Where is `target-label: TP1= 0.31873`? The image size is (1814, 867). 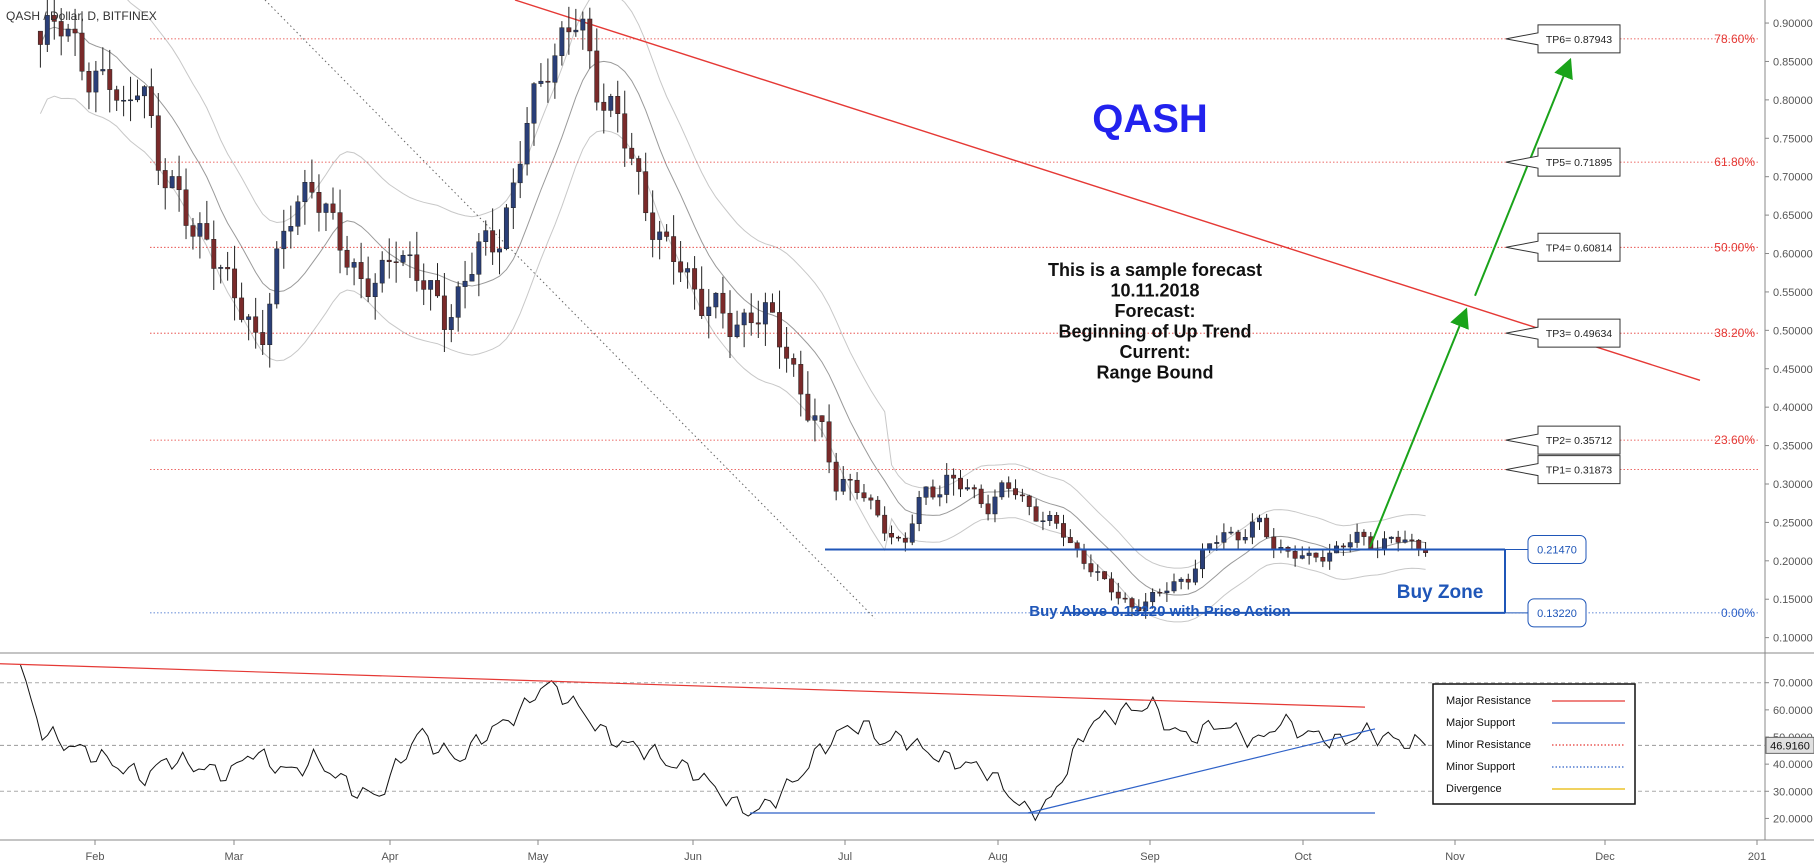
target-label: TP1= 0.31873 is located at coordinates (1579, 471).